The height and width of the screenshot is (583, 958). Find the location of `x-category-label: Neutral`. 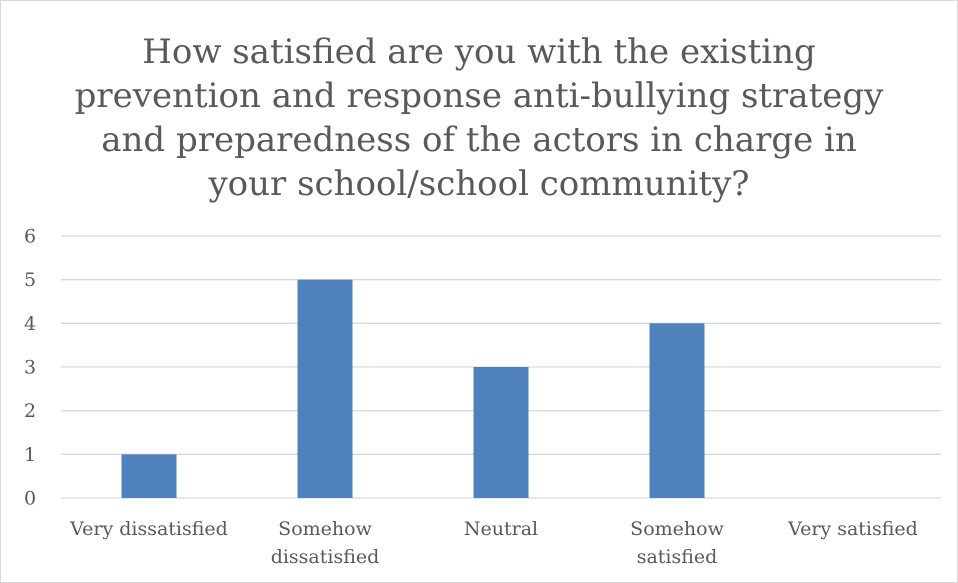

x-category-label: Neutral is located at coordinates (501, 529).